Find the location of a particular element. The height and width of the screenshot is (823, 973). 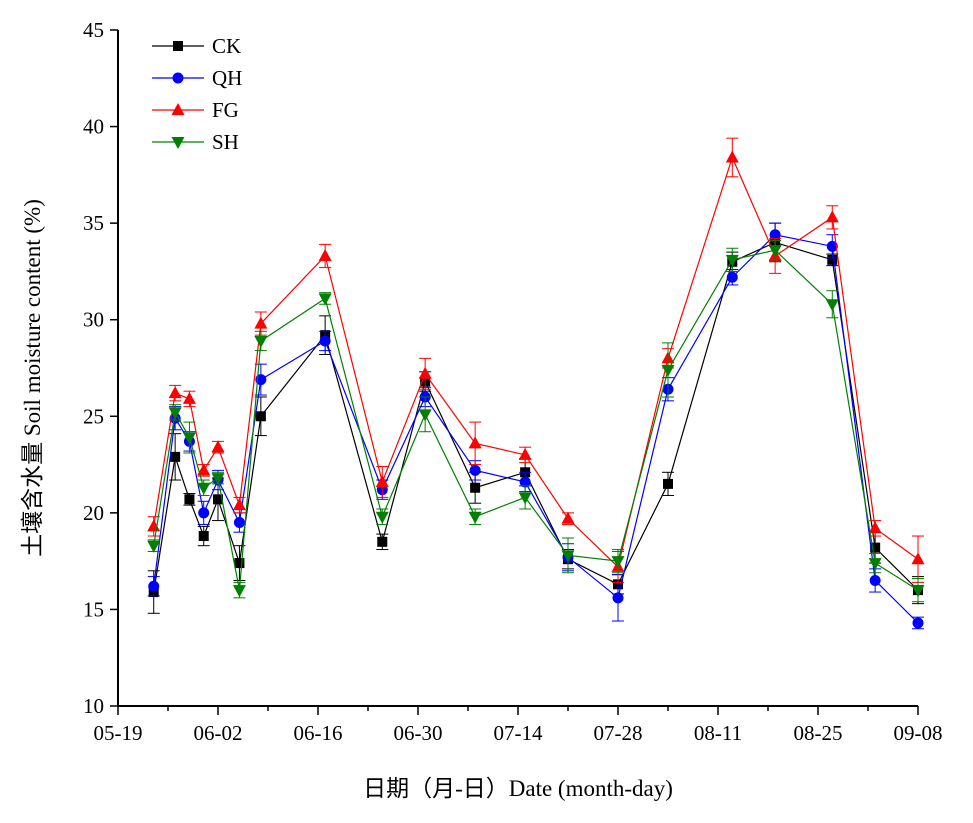

x-tick-label: 05-19 is located at coordinates (118, 733).